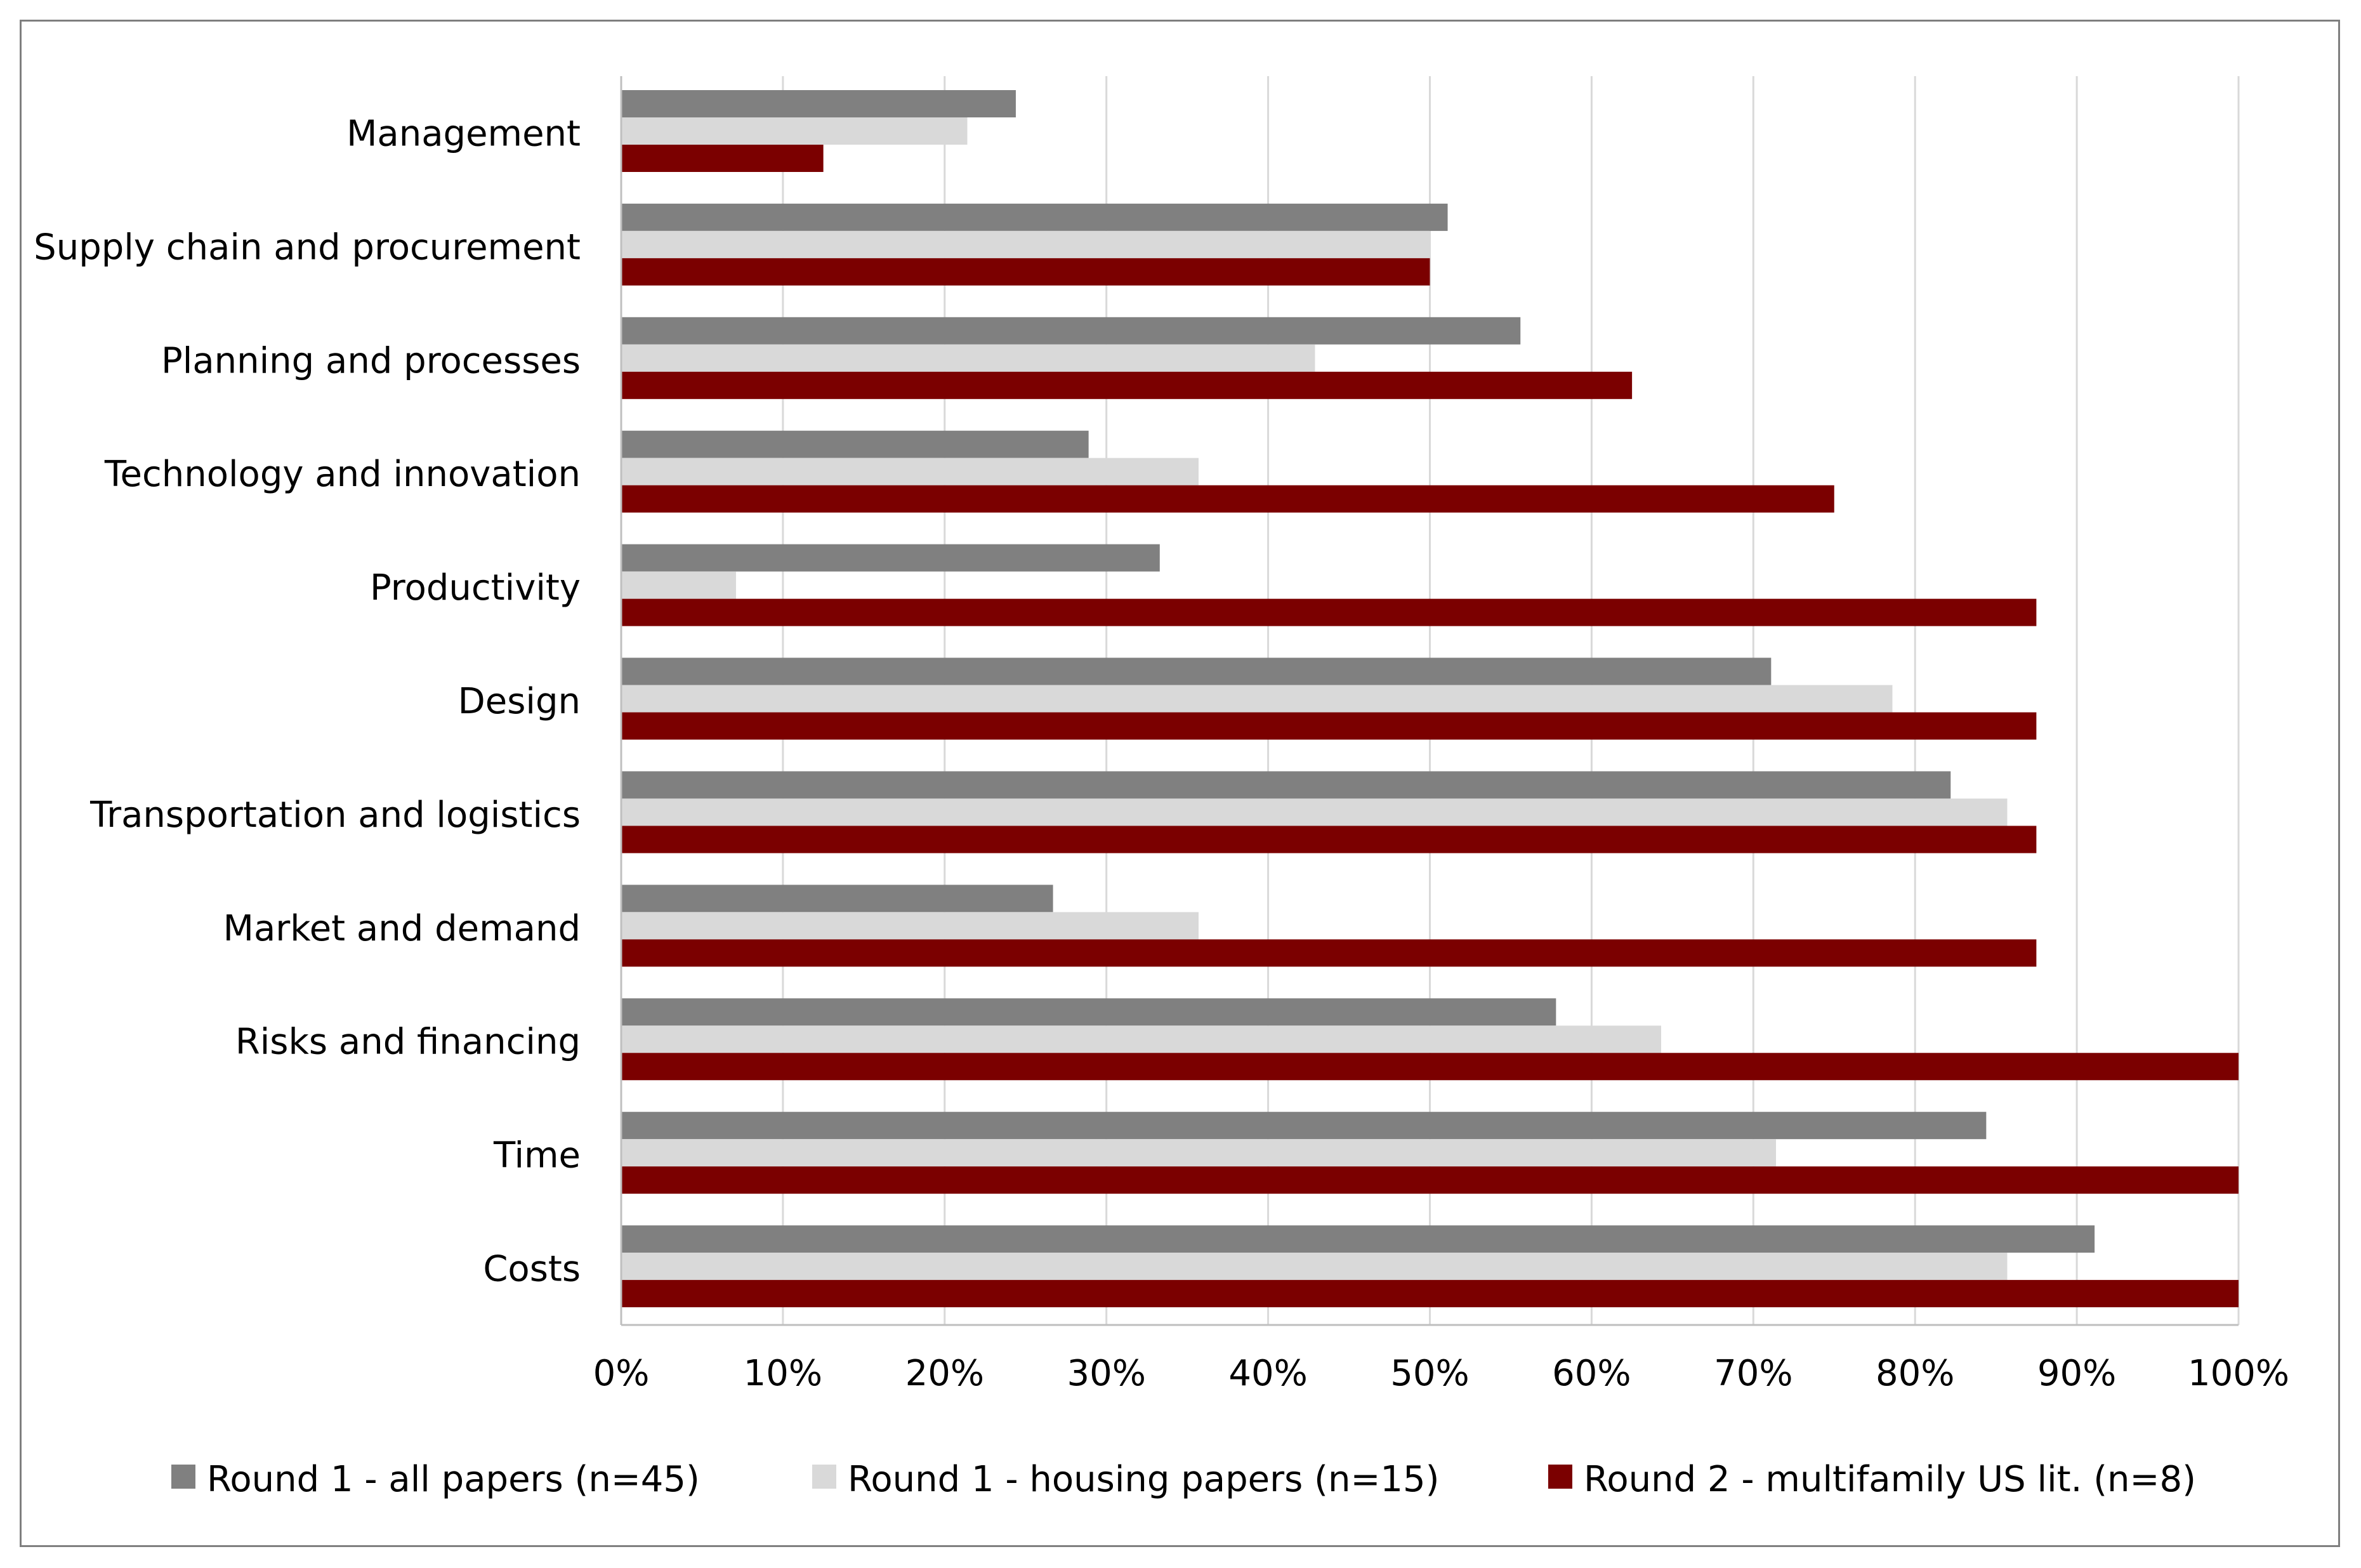 The width and height of the screenshot is (2361, 1568). Describe the element at coordinates (1106, 1373) in the screenshot. I see `x-tick-30: 30%` at that location.